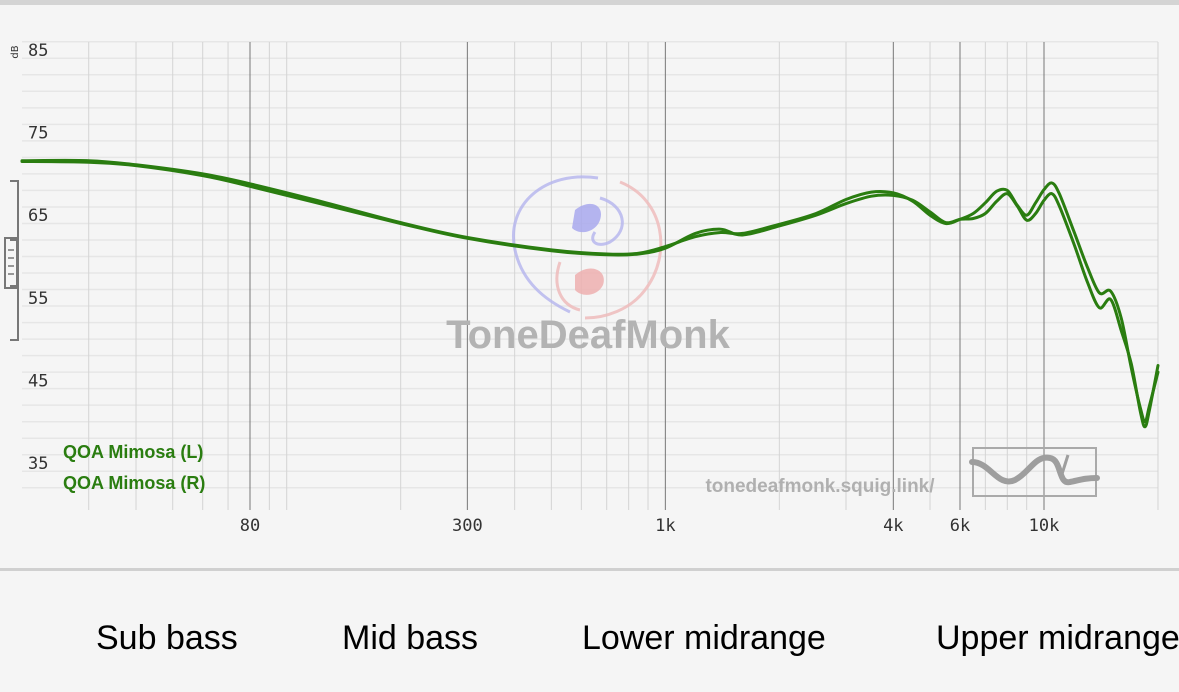 This screenshot has width=1179, height=692. I want to click on top-rule, so click(589, 2).